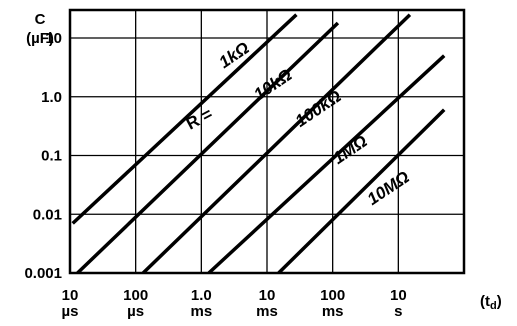  Describe the element at coordinates (485, 301) in the screenshot. I see `x-axis-title-main: (t` at that location.